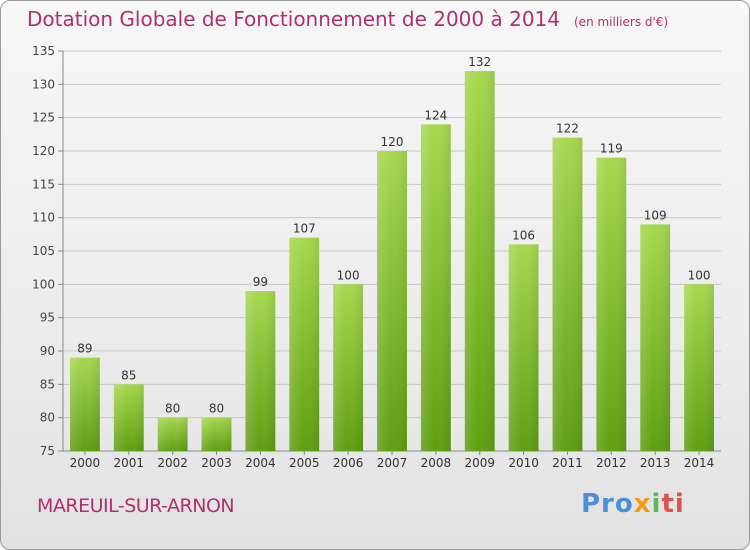 The width and height of the screenshot is (750, 550). I want to click on x-tick-label: 2010, so click(523, 463).